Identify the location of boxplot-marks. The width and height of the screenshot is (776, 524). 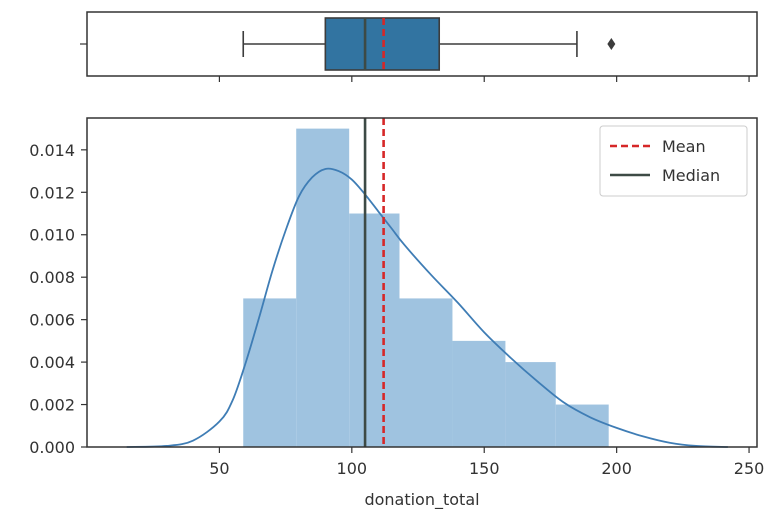
(429, 44).